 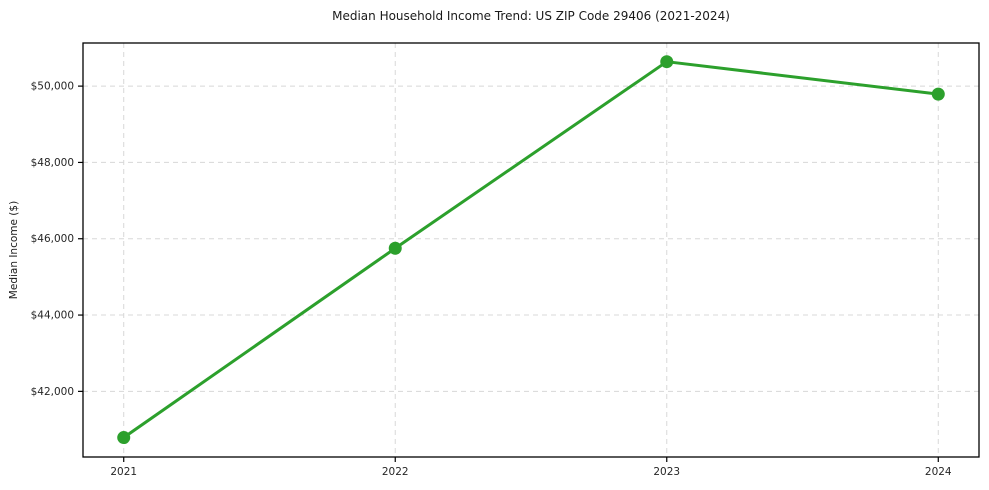 I want to click on x-tick-label: 2021, so click(x=123, y=472).